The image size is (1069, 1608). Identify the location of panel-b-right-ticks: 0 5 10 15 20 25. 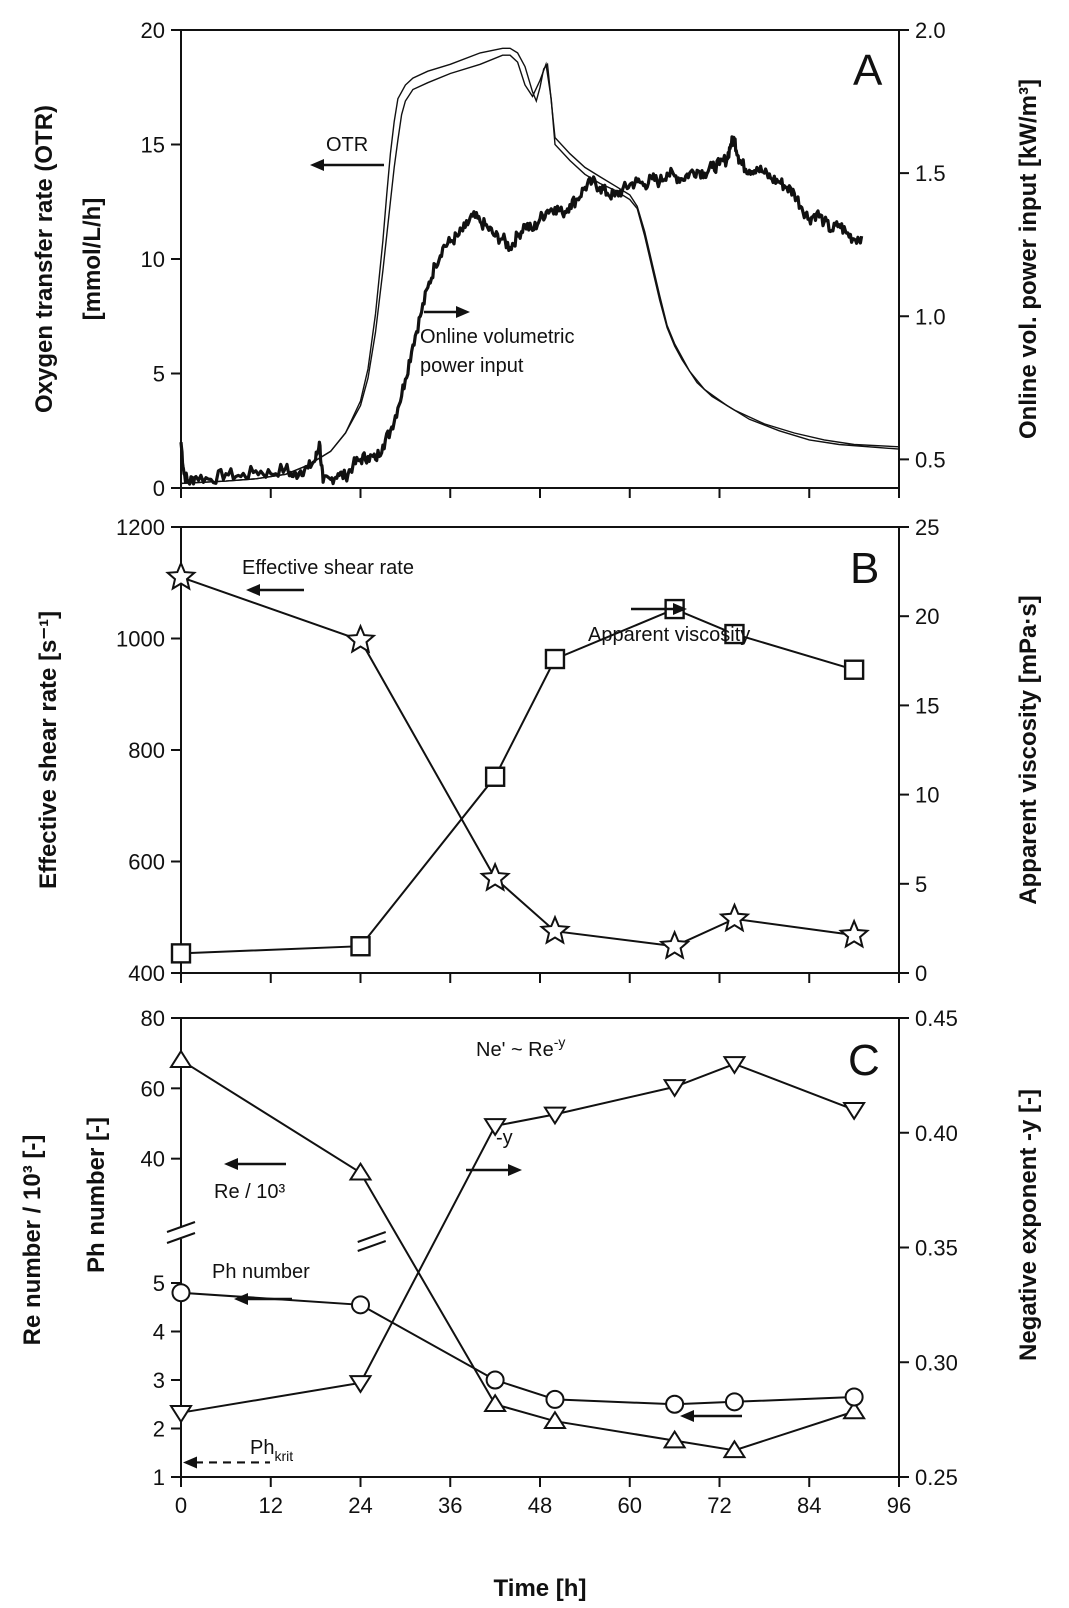
(919, 750).